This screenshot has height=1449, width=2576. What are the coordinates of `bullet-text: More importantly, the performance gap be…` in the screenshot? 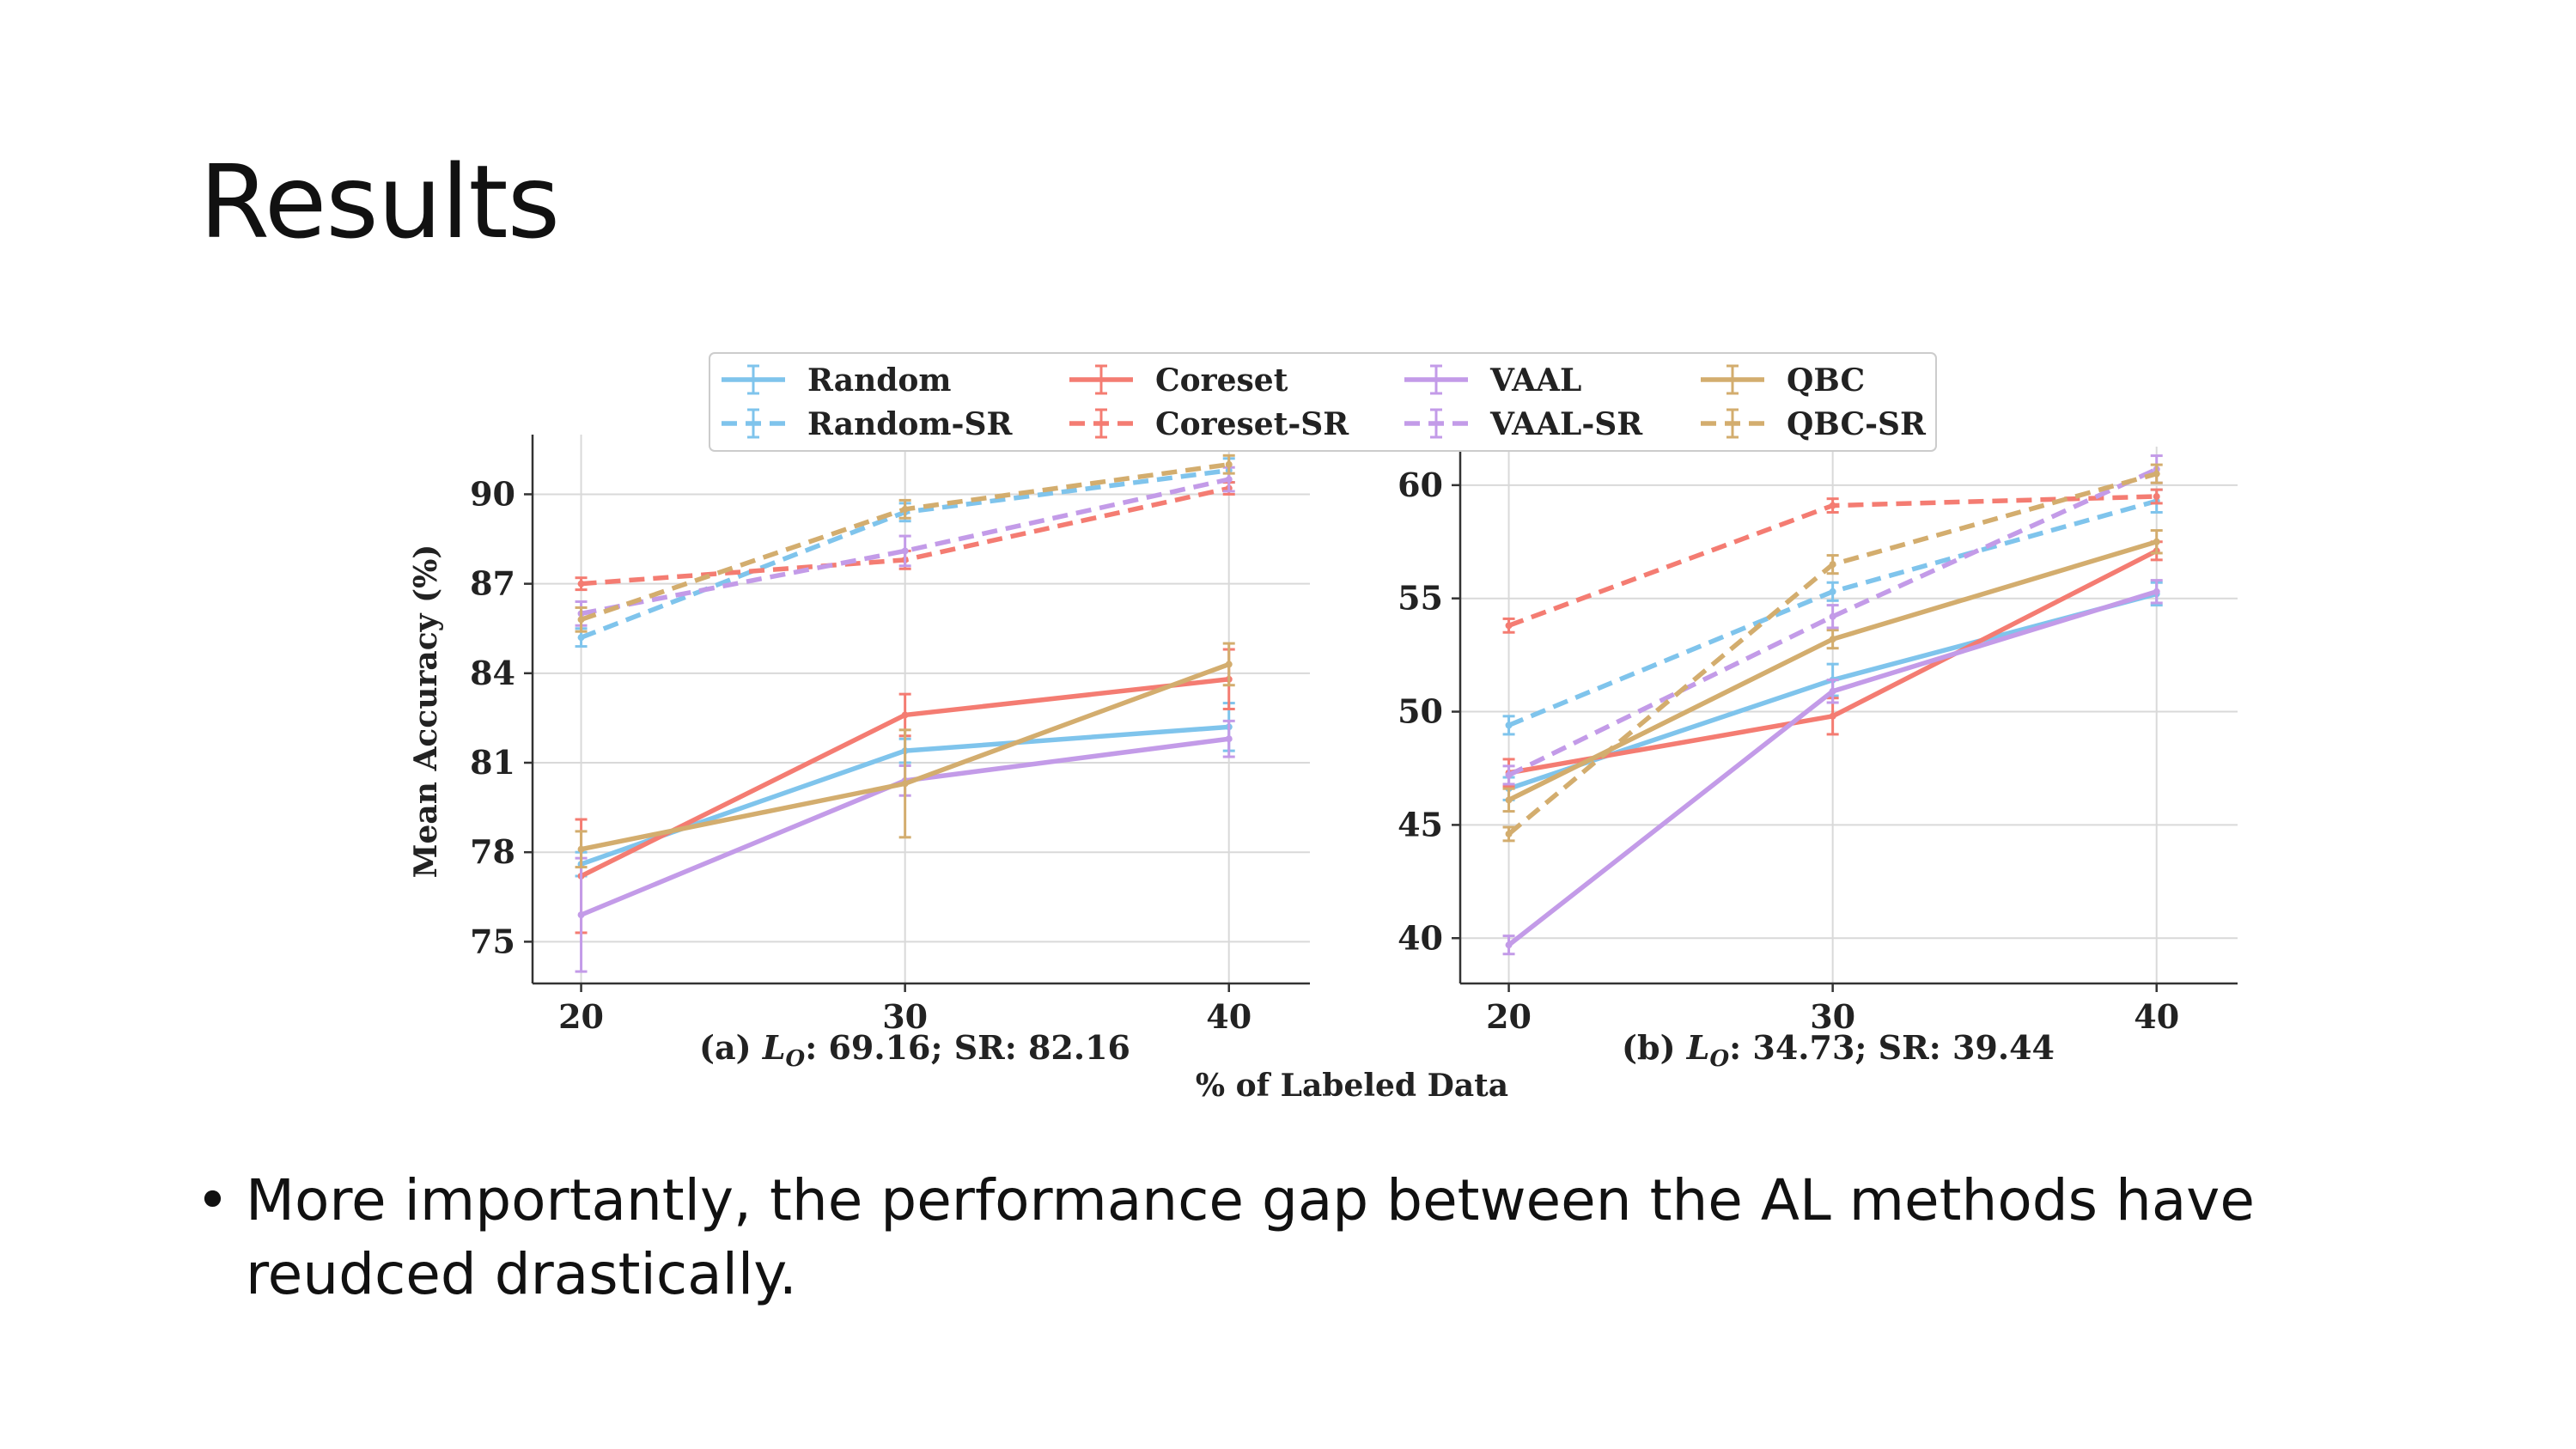 It's located at (1250, 1237).